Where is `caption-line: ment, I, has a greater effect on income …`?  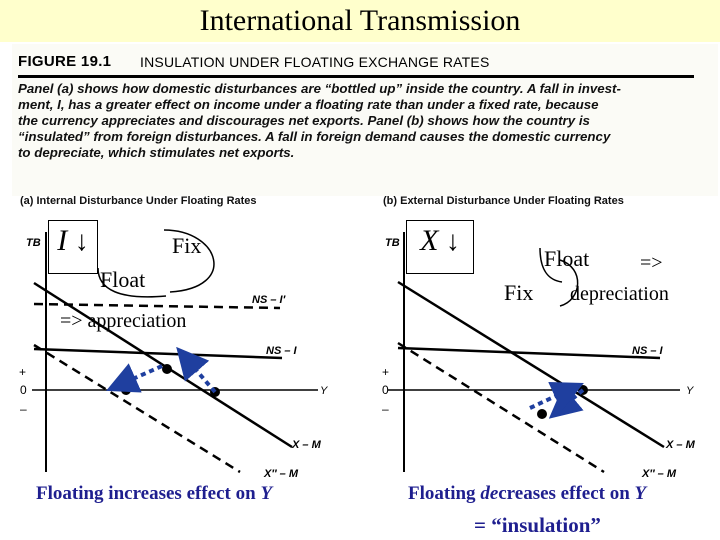
caption-line: ment, I, has a greater effect on income … is located at coordinates (308, 104).